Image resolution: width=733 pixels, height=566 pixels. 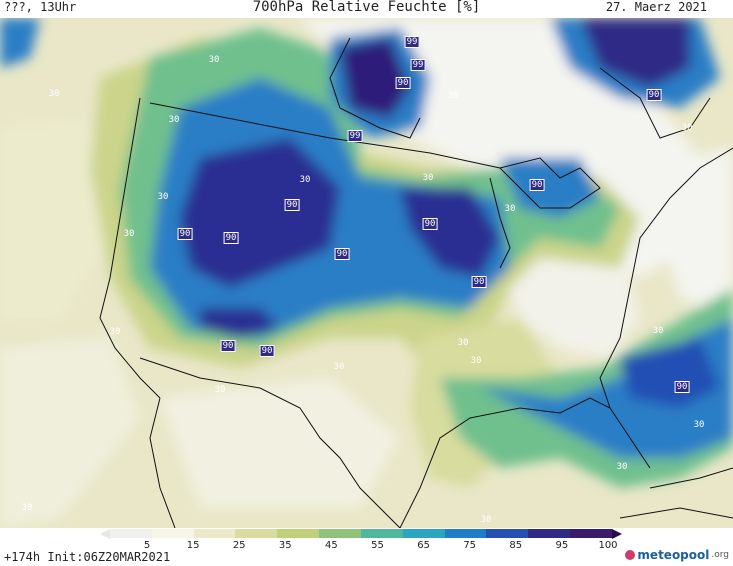 I want to click on colorbar-tick-label: 85, so click(x=516, y=545).